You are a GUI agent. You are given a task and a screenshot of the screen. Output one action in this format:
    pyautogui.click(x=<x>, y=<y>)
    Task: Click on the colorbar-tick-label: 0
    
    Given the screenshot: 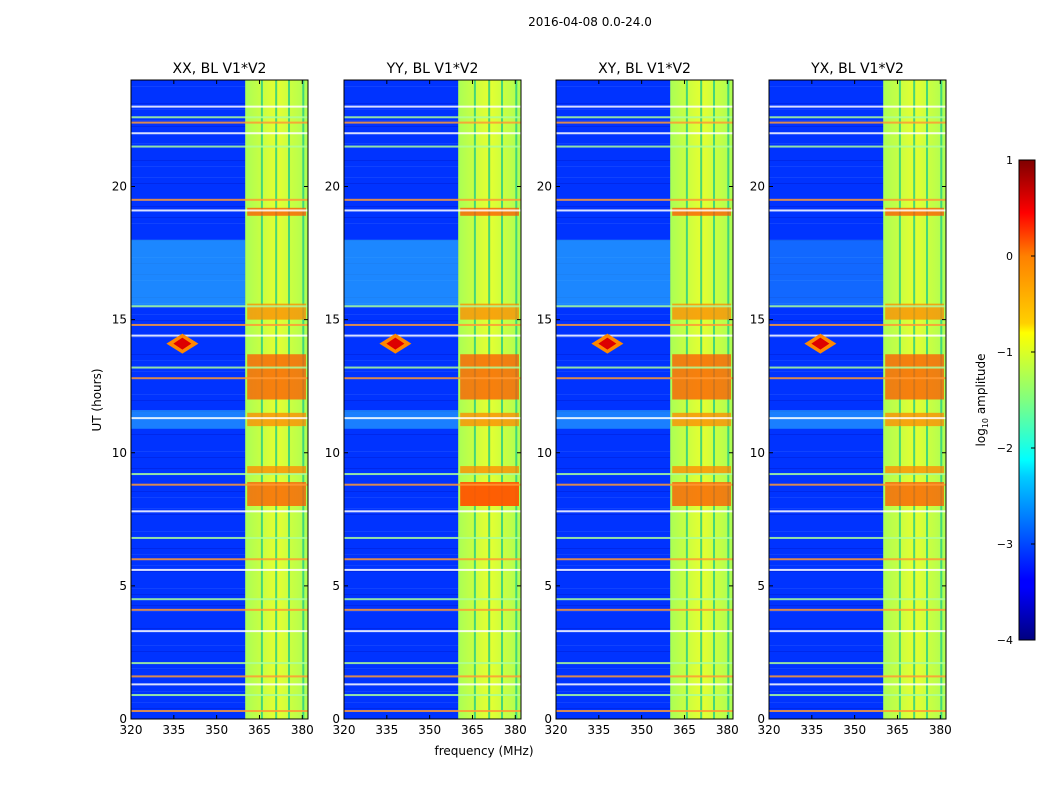 What is the action you would take?
    pyautogui.click(x=1009, y=256)
    